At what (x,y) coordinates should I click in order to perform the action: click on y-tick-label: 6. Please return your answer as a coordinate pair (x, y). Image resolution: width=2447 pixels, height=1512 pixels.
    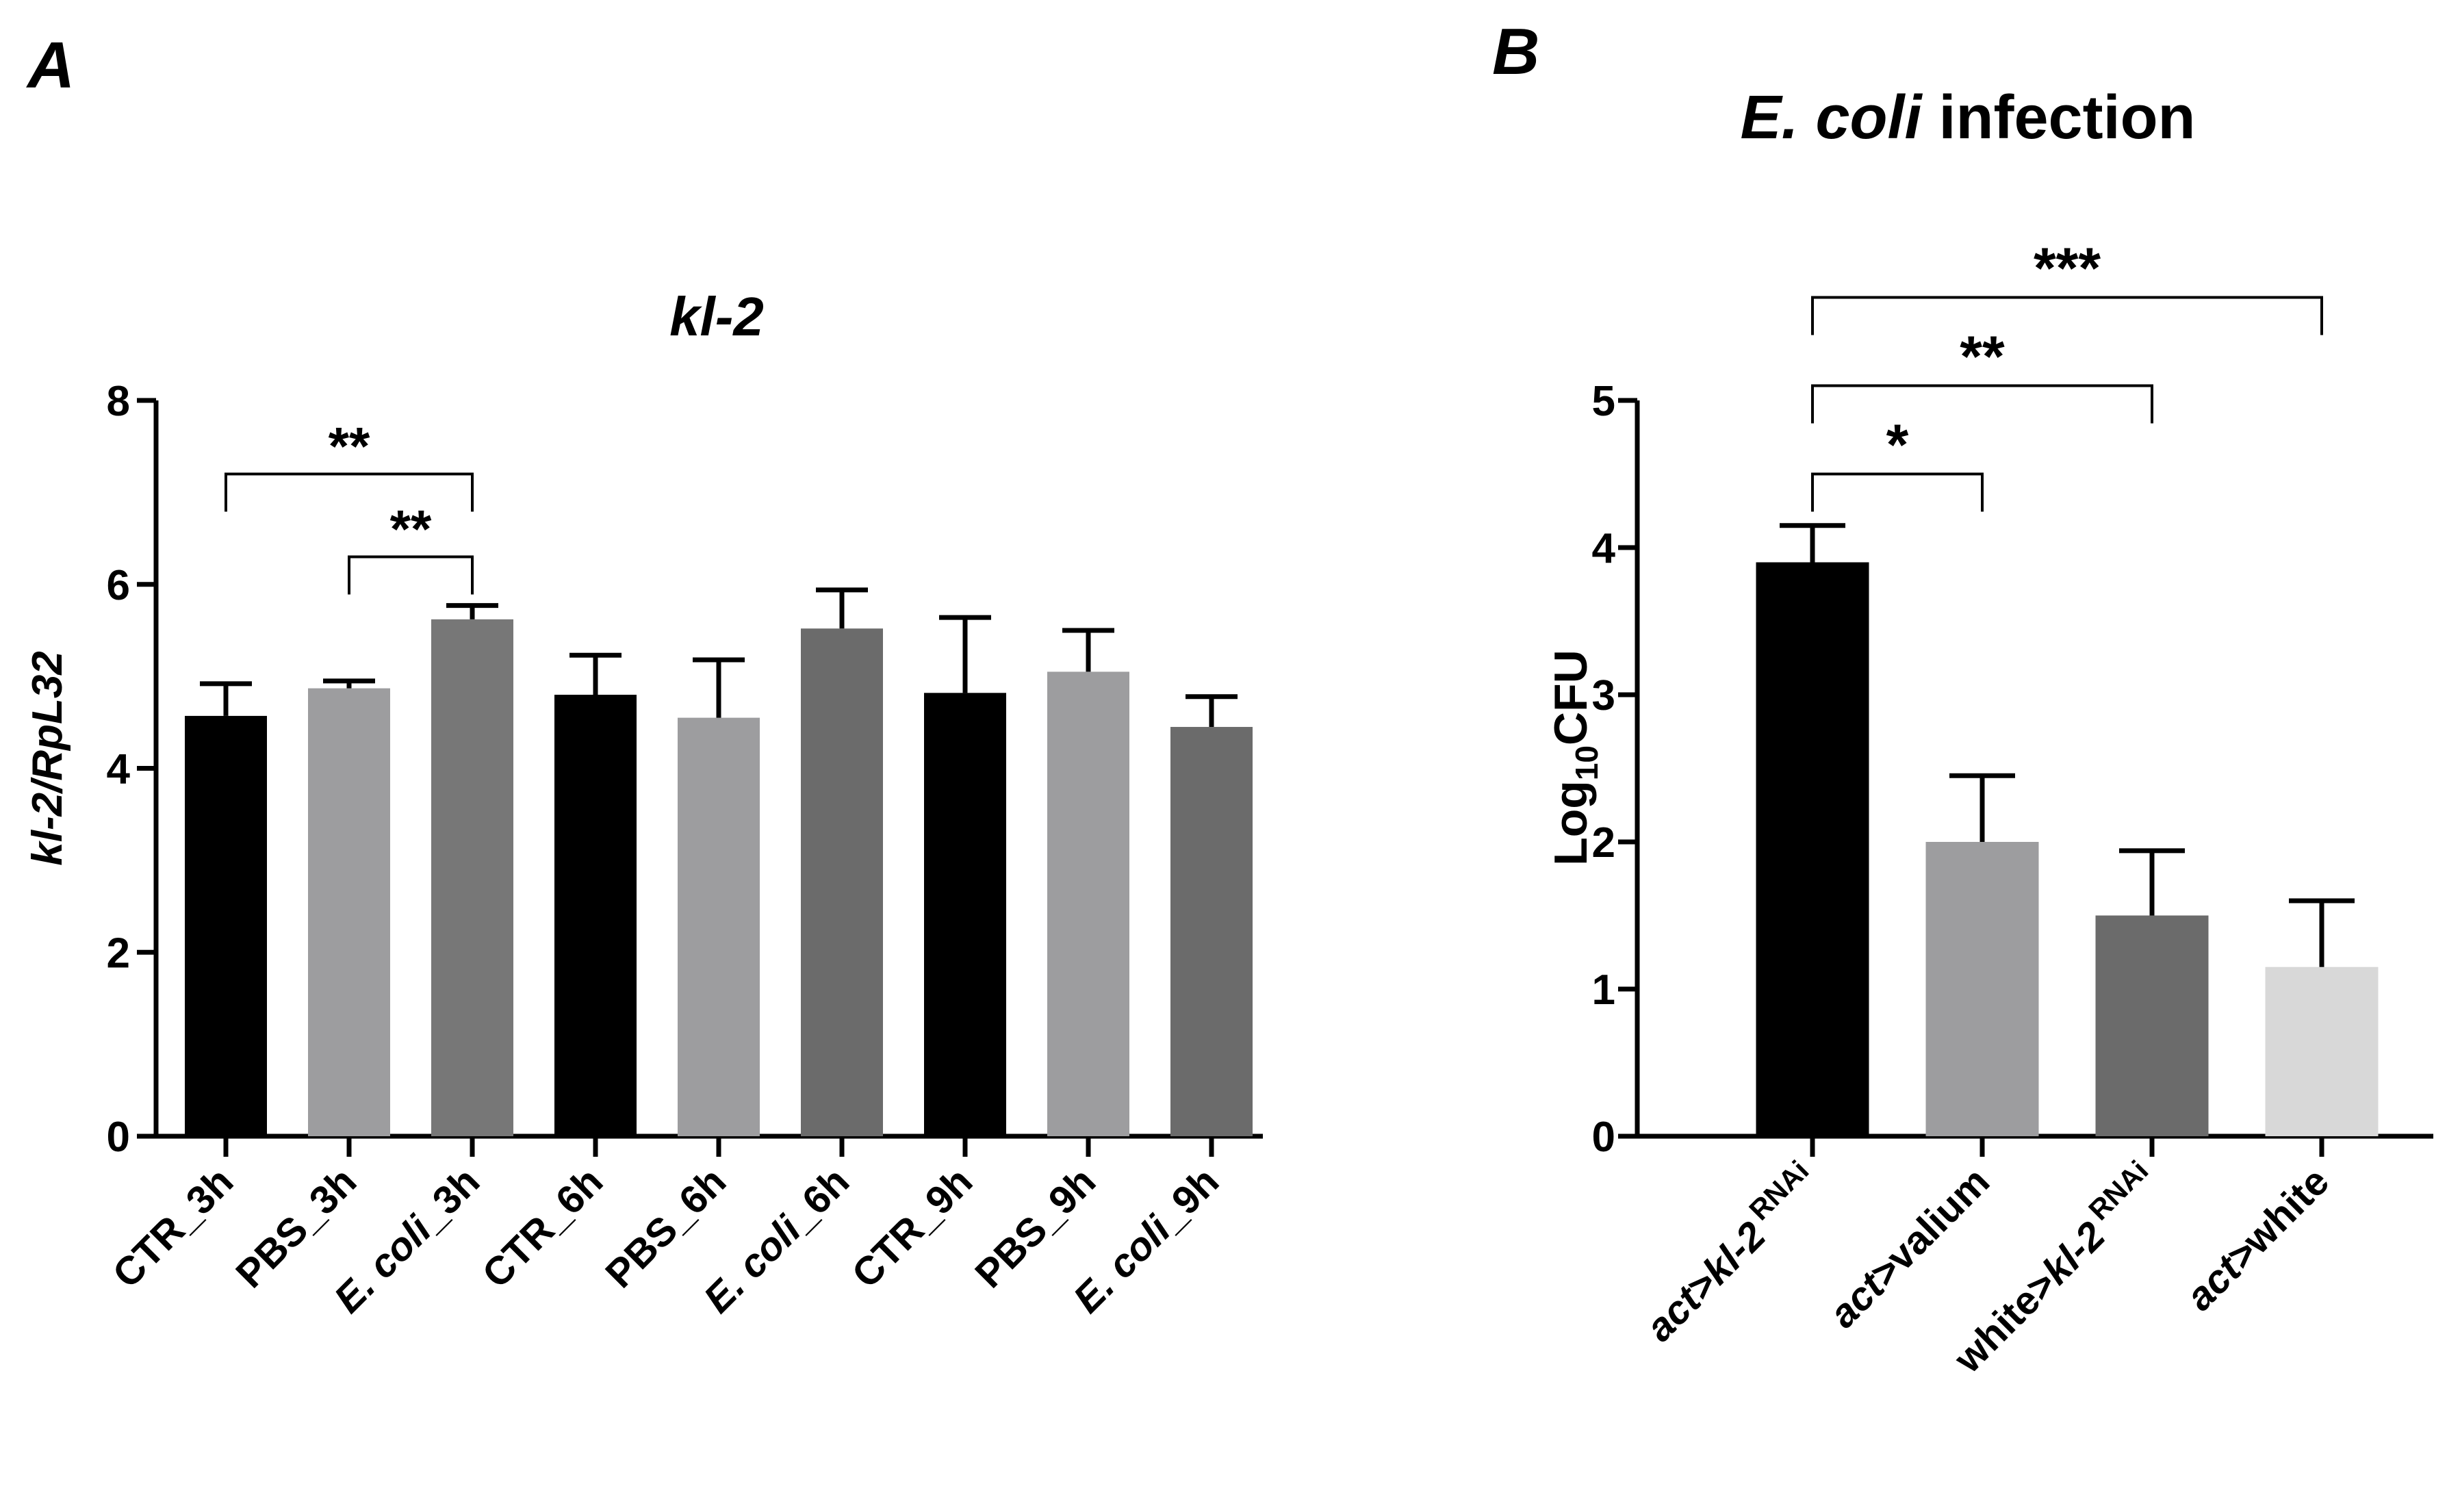
    Looking at the image, I should click on (119, 585).